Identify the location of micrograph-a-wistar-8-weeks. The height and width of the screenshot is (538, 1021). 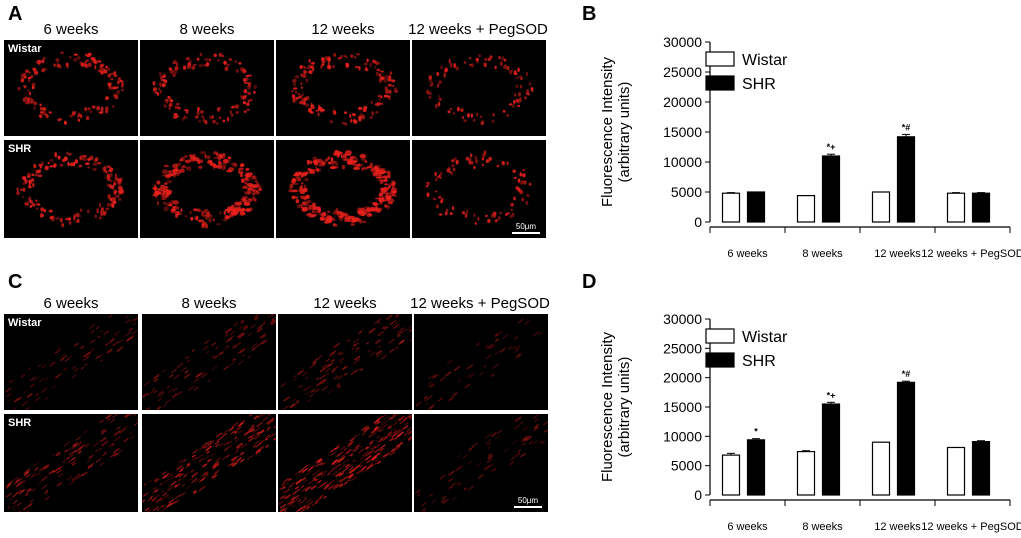
(207, 88).